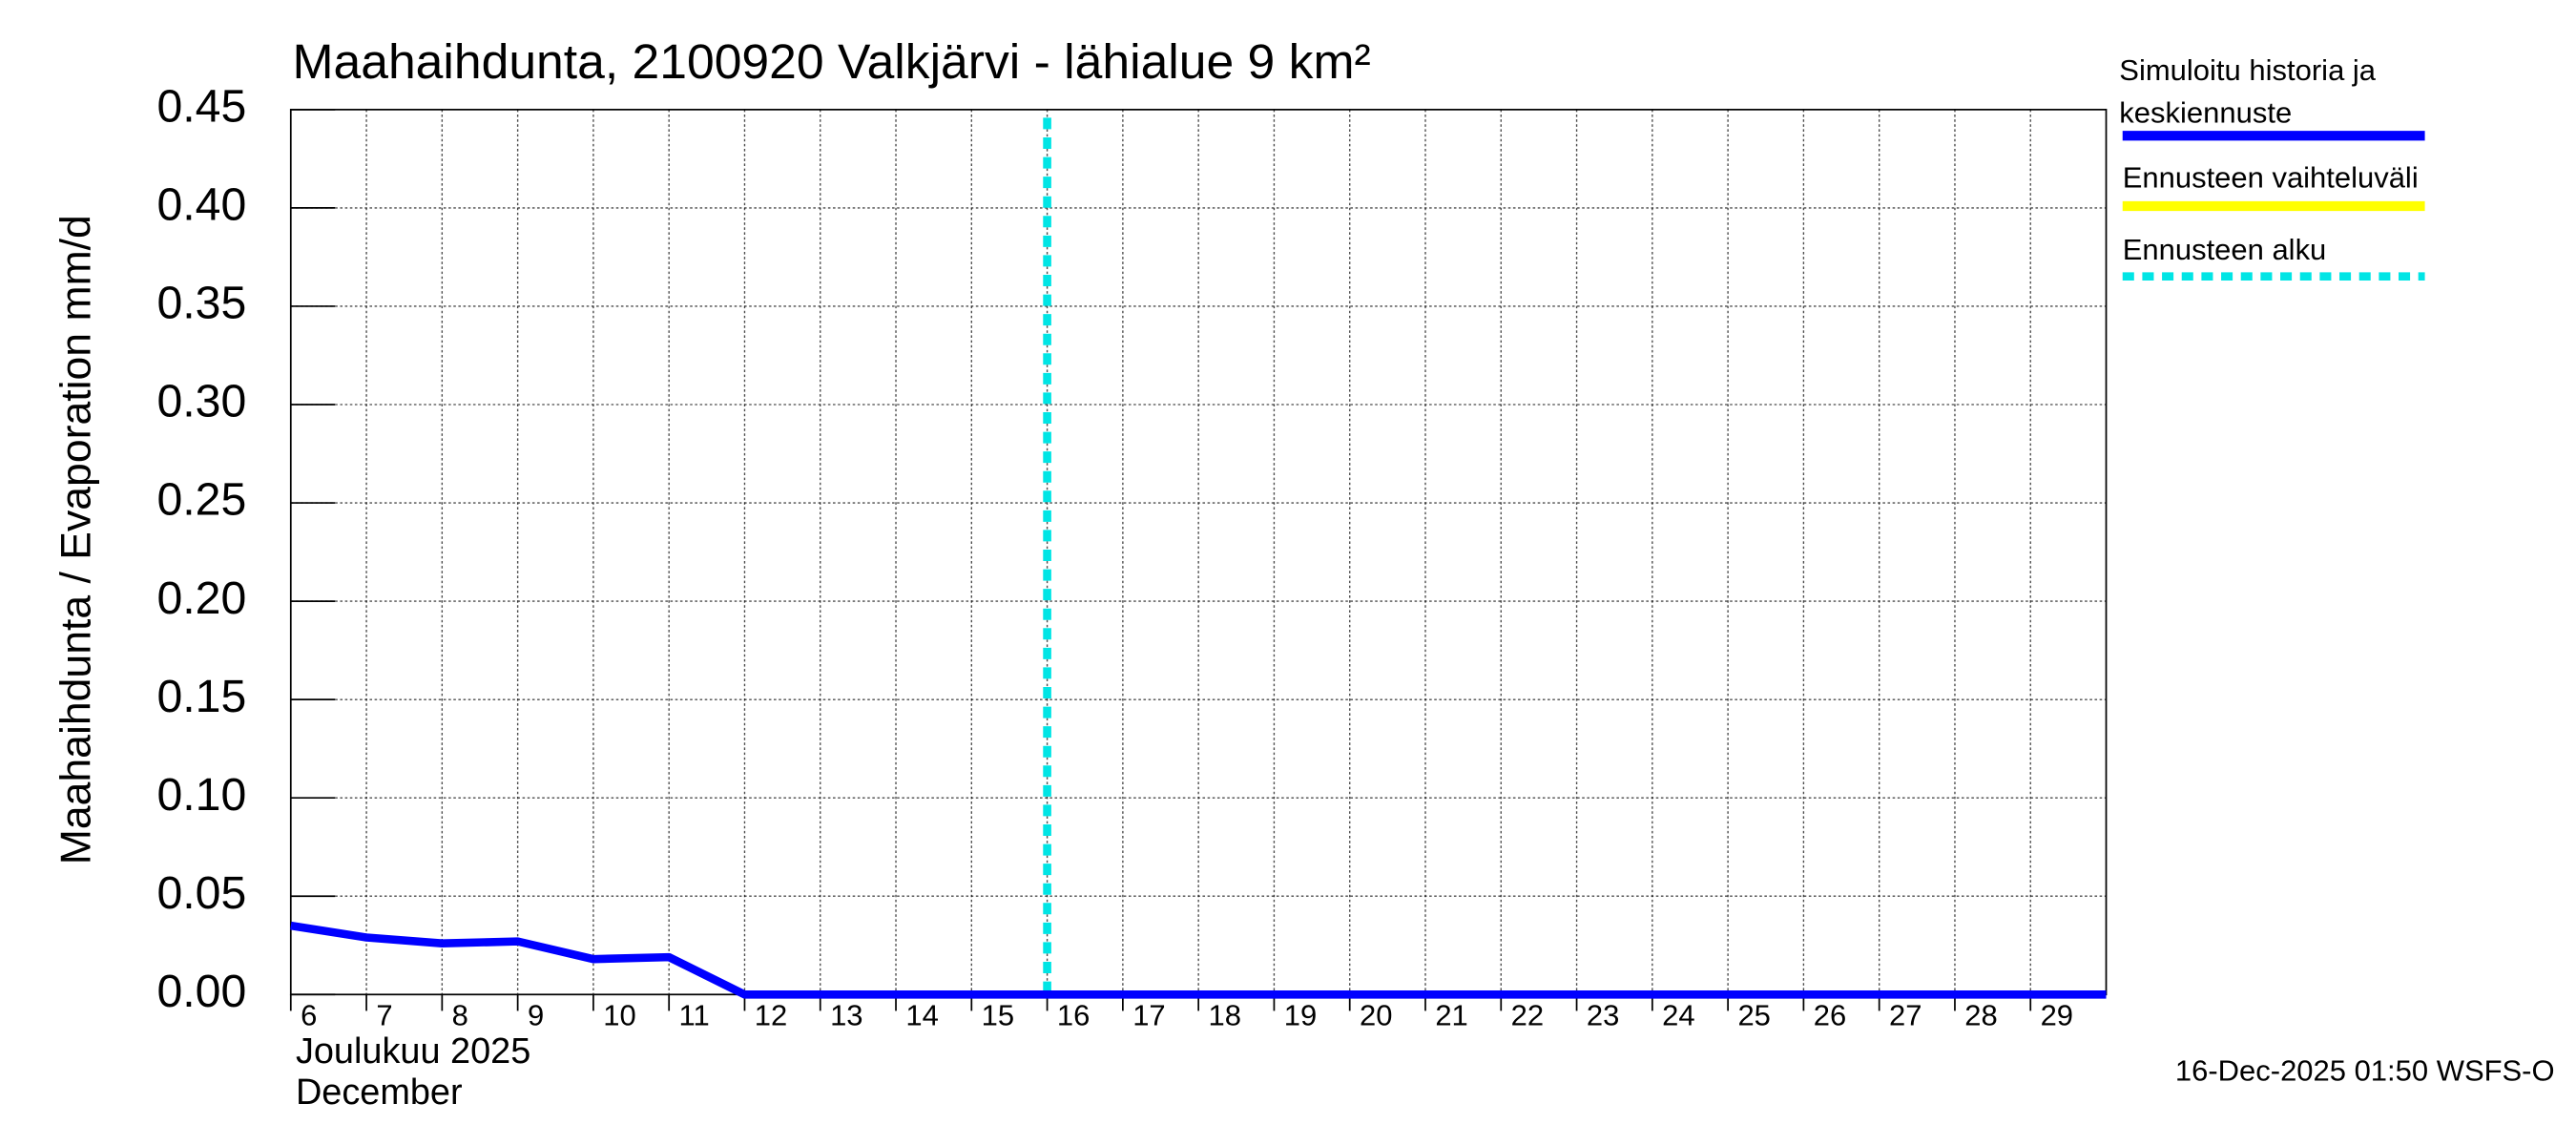 This screenshot has height=1145, width=2576. Describe the element at coordinates (309, 1016) in the screenshot. I see `x-tick-label: 6` at that location.